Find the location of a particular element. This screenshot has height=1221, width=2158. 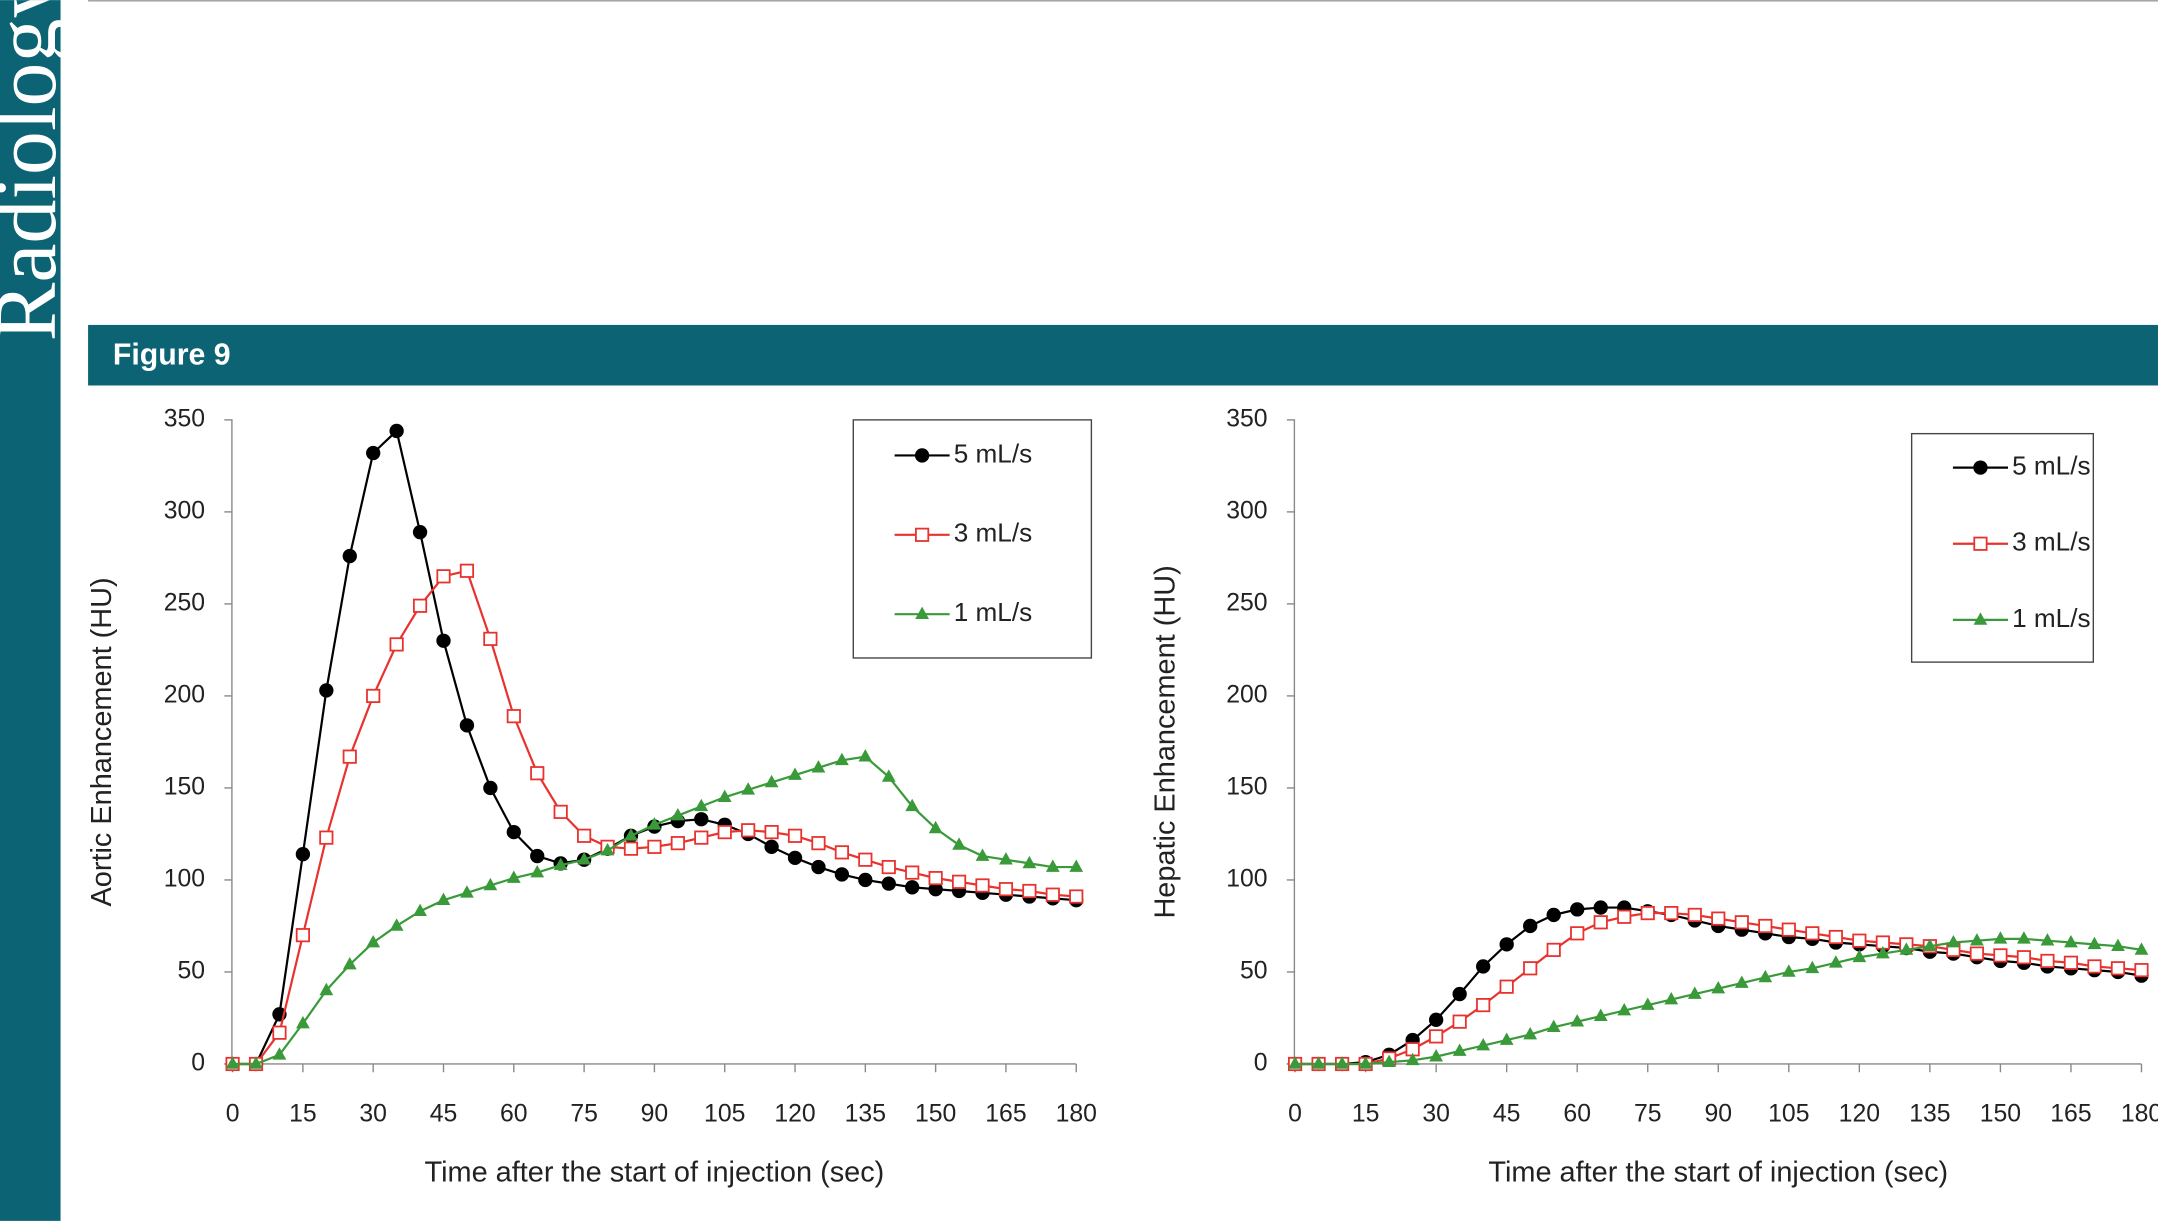

legend-label: 5 mL/s is located at coordinates (2051, 466).